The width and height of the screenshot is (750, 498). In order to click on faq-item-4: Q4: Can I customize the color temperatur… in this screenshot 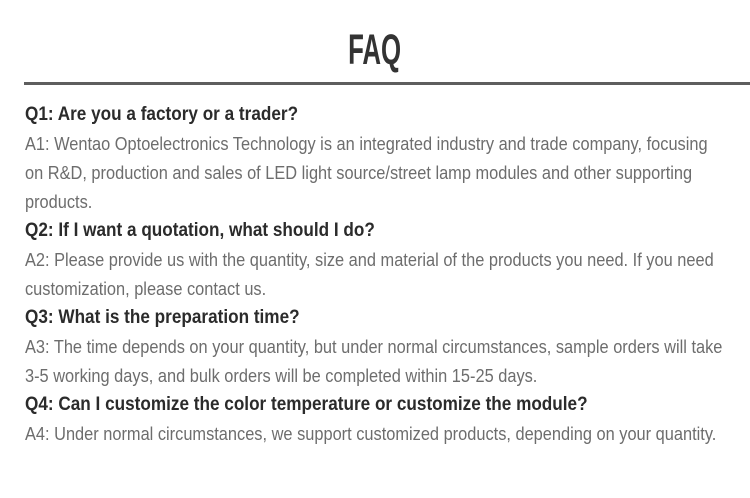, I will do `click(377, 419)`.